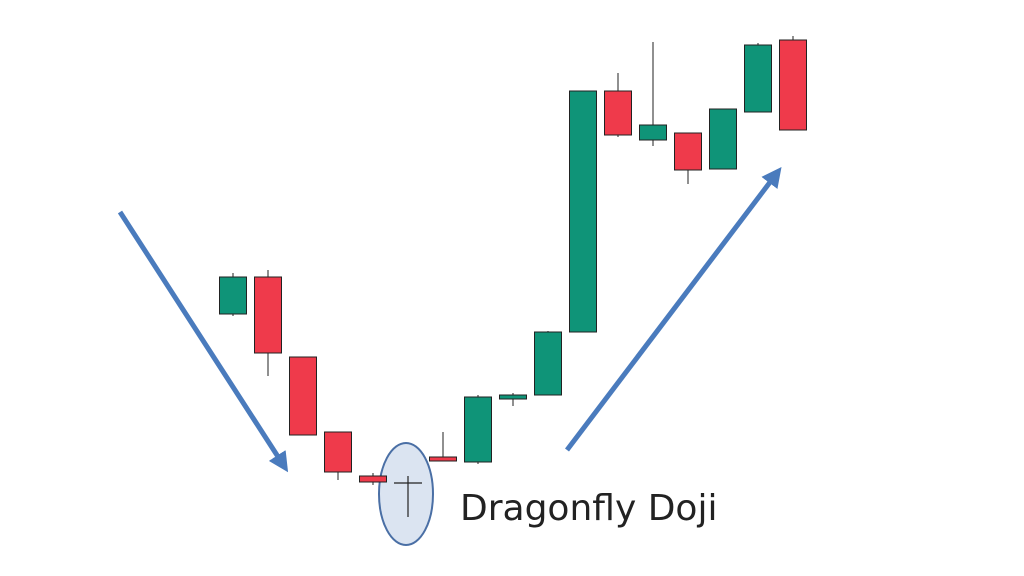 This screenshot has width=1024, height=576. What do you see at coordinates (203, 341) in the screenshot?
I see `downtrend-arrow` at bounding box center [203, 341].